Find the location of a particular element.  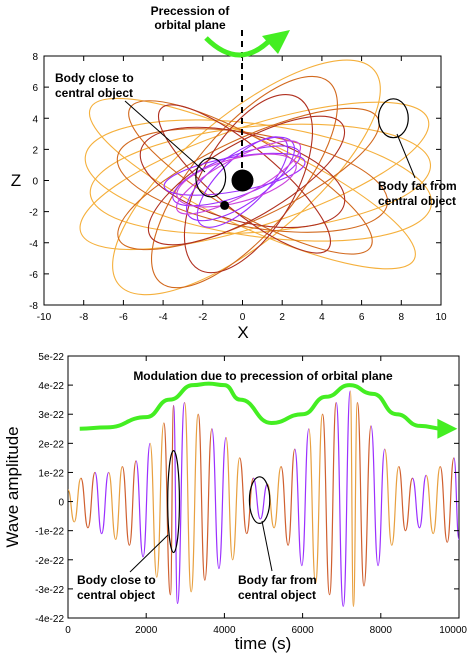

precession-label-line1: Precession of is located at coordinates (191, 11).